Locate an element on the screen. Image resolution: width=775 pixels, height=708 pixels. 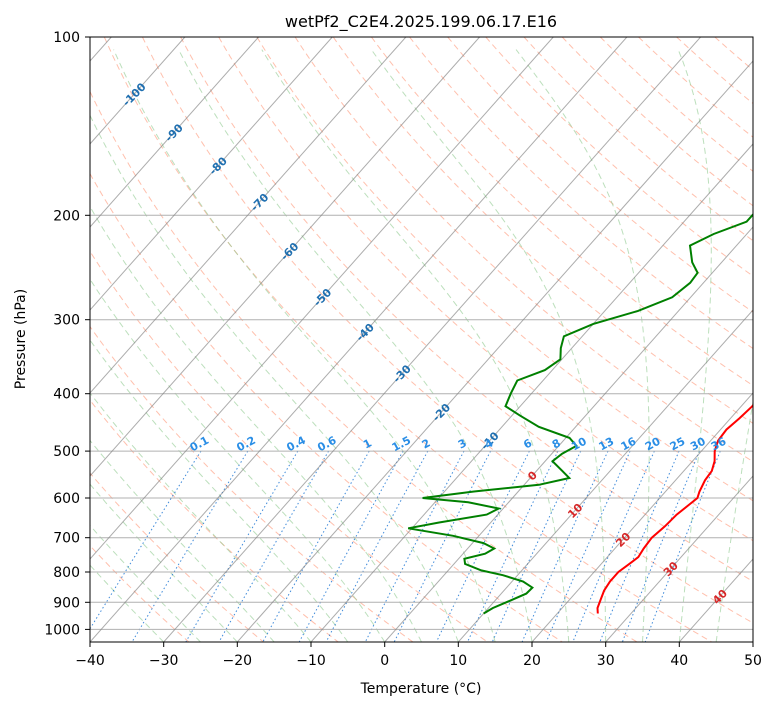
x-tick-label: −30 is located at coordinates (164, 661).